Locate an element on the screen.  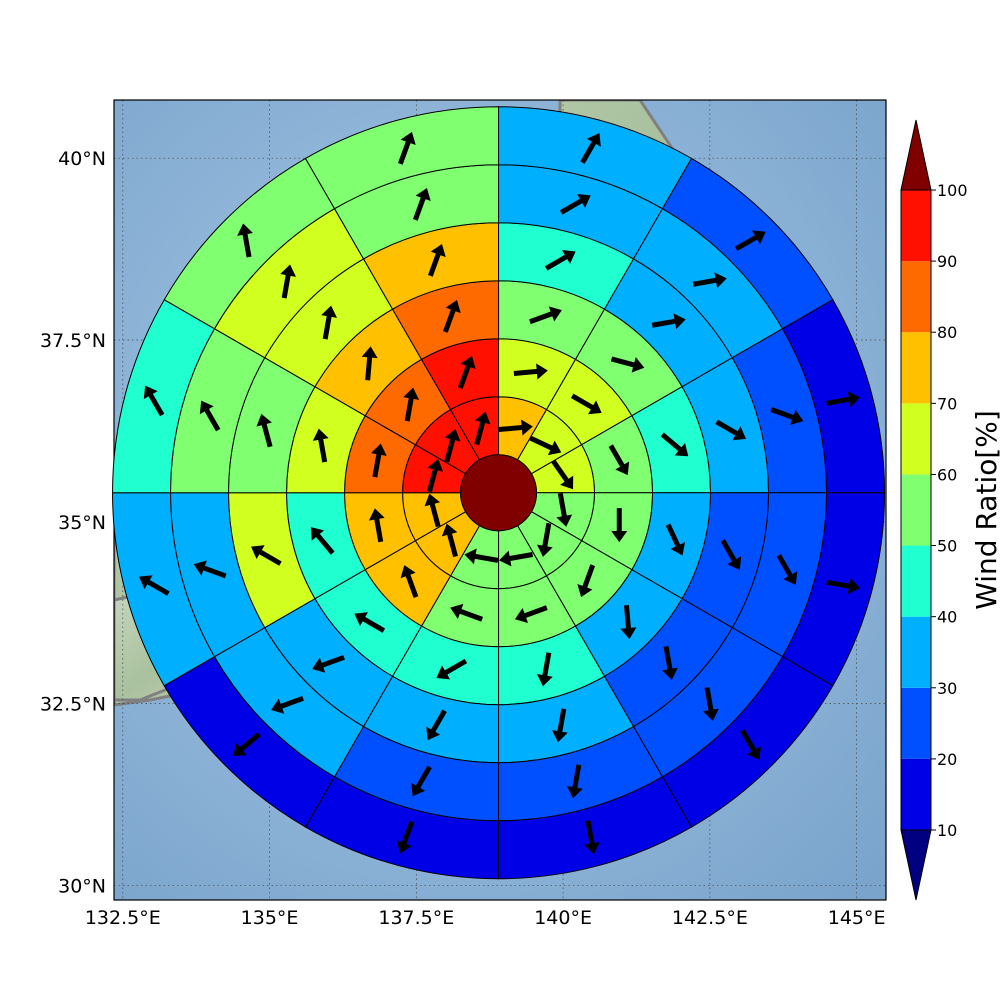
colorbar-tick-label: 40 is located at coordinates (947, 617).